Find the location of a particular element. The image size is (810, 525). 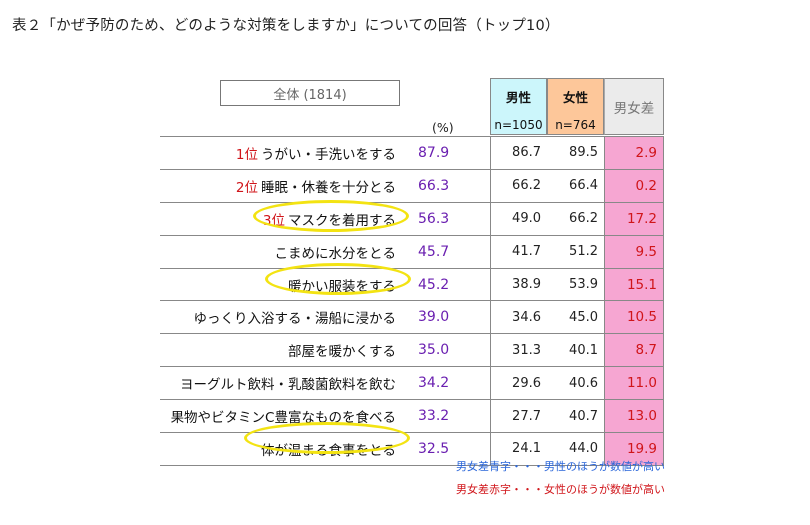

row-label: 体が温まる食事をとる is located at coordinates (328, 449).